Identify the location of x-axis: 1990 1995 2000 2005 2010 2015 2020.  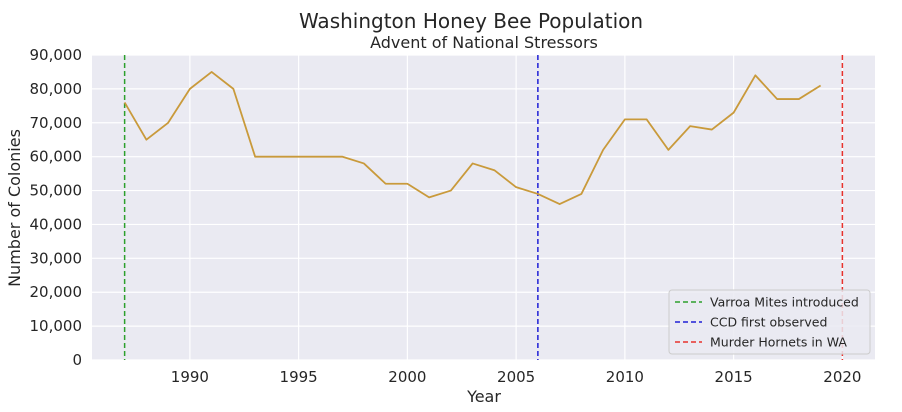
(516, 377).